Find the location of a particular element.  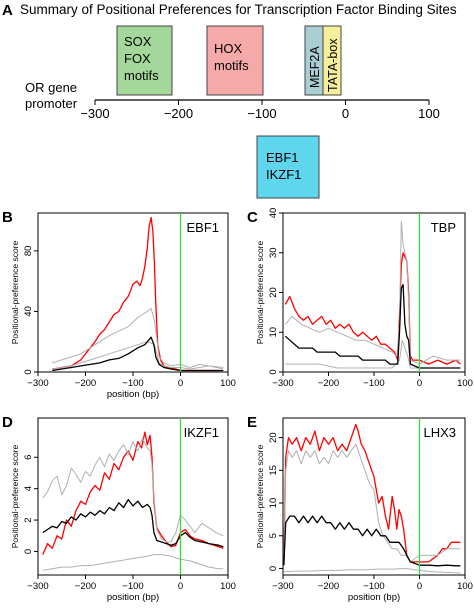

chart-title: EBF1 is located at coordinates (202, 227).